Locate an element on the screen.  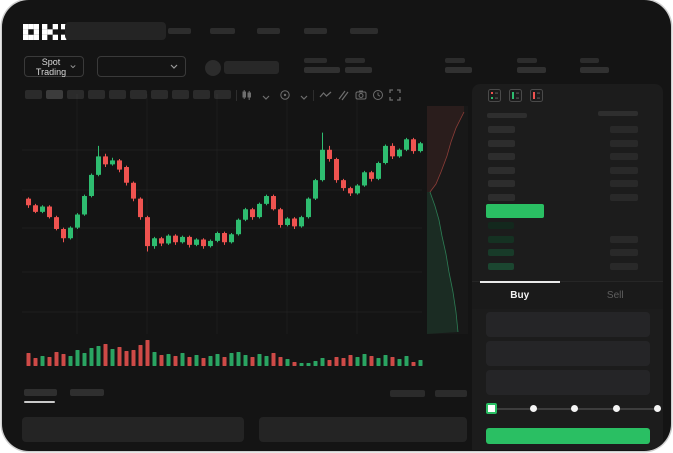
buy-sell-tabs: Buy Sell is located at coordinates (567, 295).